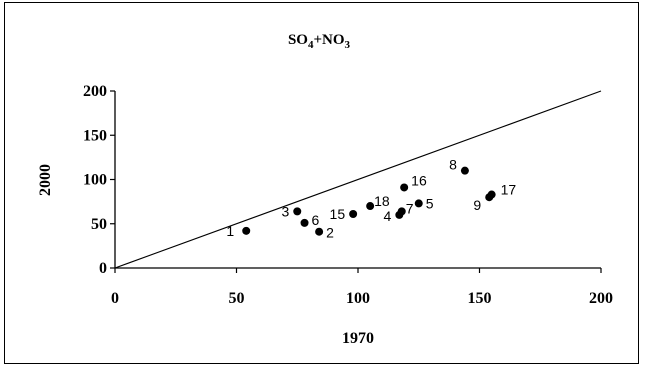  I want to click on x-tick-label: 50, so click(237, 298).